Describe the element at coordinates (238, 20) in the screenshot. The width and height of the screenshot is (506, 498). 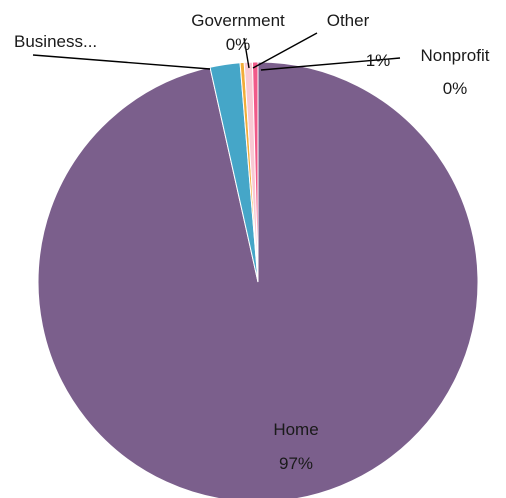
I see `label-government-name: Government` at that location.